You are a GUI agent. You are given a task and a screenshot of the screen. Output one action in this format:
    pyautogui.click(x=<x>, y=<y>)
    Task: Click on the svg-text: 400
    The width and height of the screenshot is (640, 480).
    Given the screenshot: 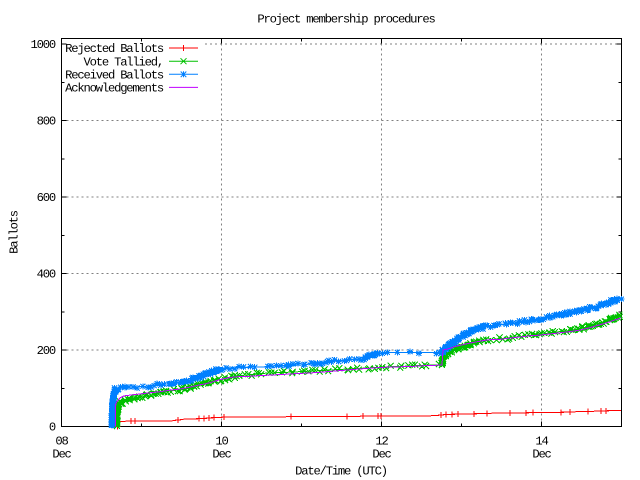 What is the action you would take?
    pyautogui.click(x=46, y=275)
    